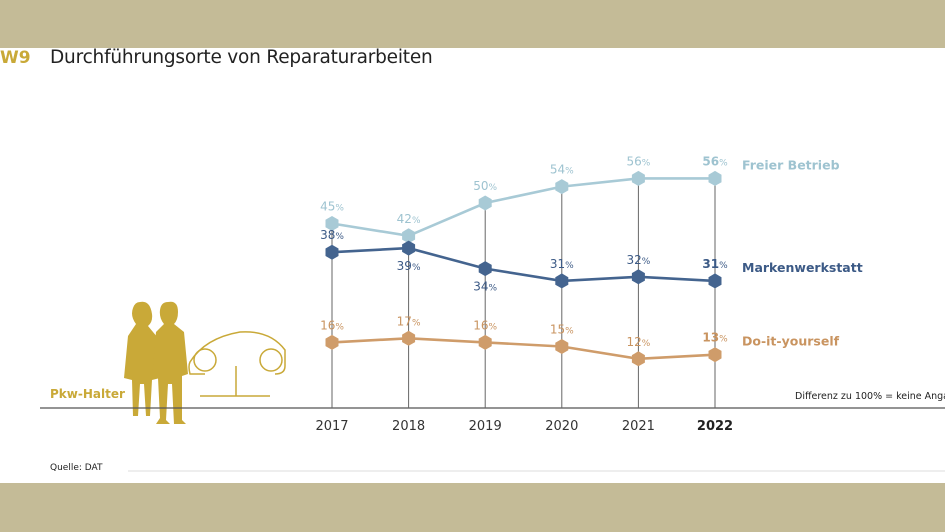  I want to click on series-name-freier-betrieb: Freier Betrieb, so click(791, 164).